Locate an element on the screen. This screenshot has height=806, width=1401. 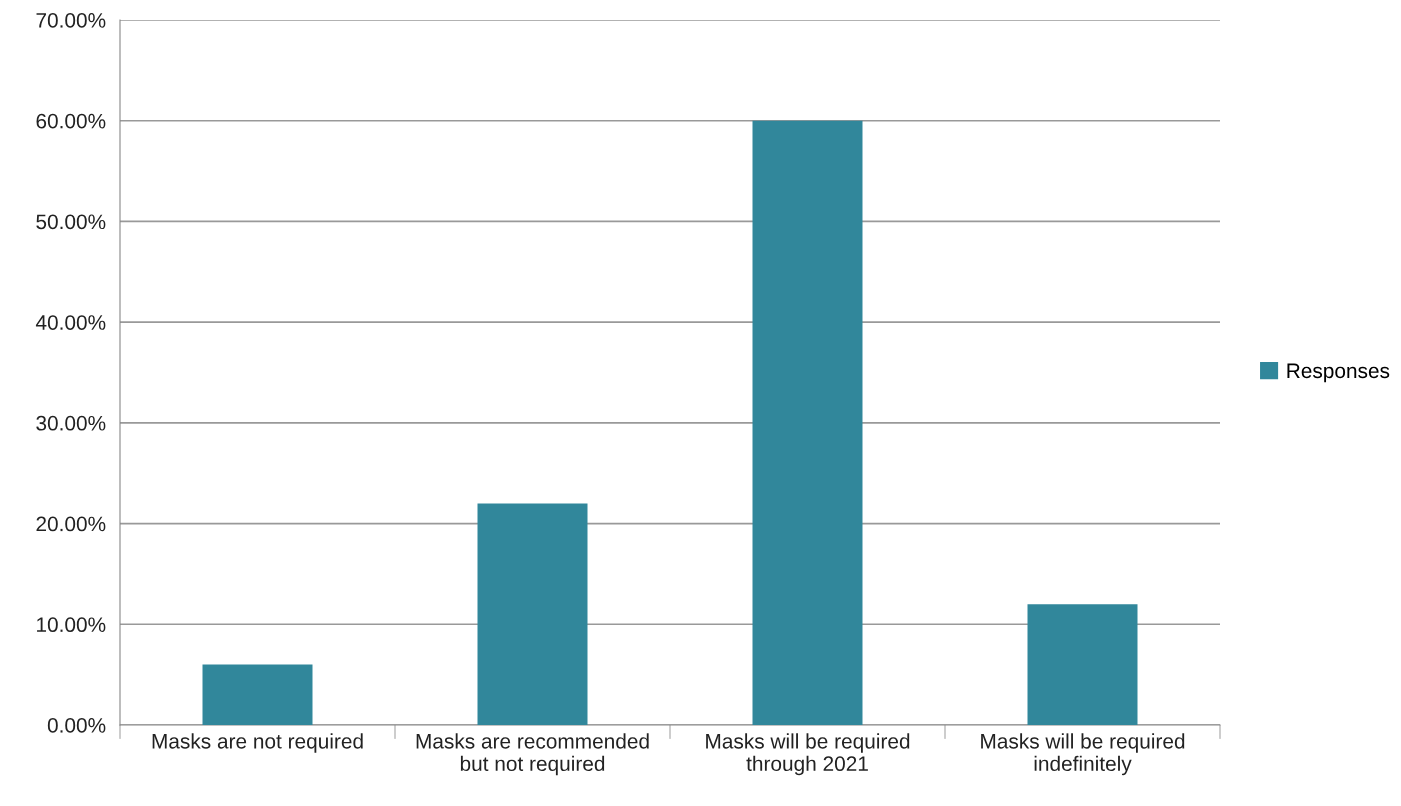
legend-label: Responses is located at coordinates (1338, 373).